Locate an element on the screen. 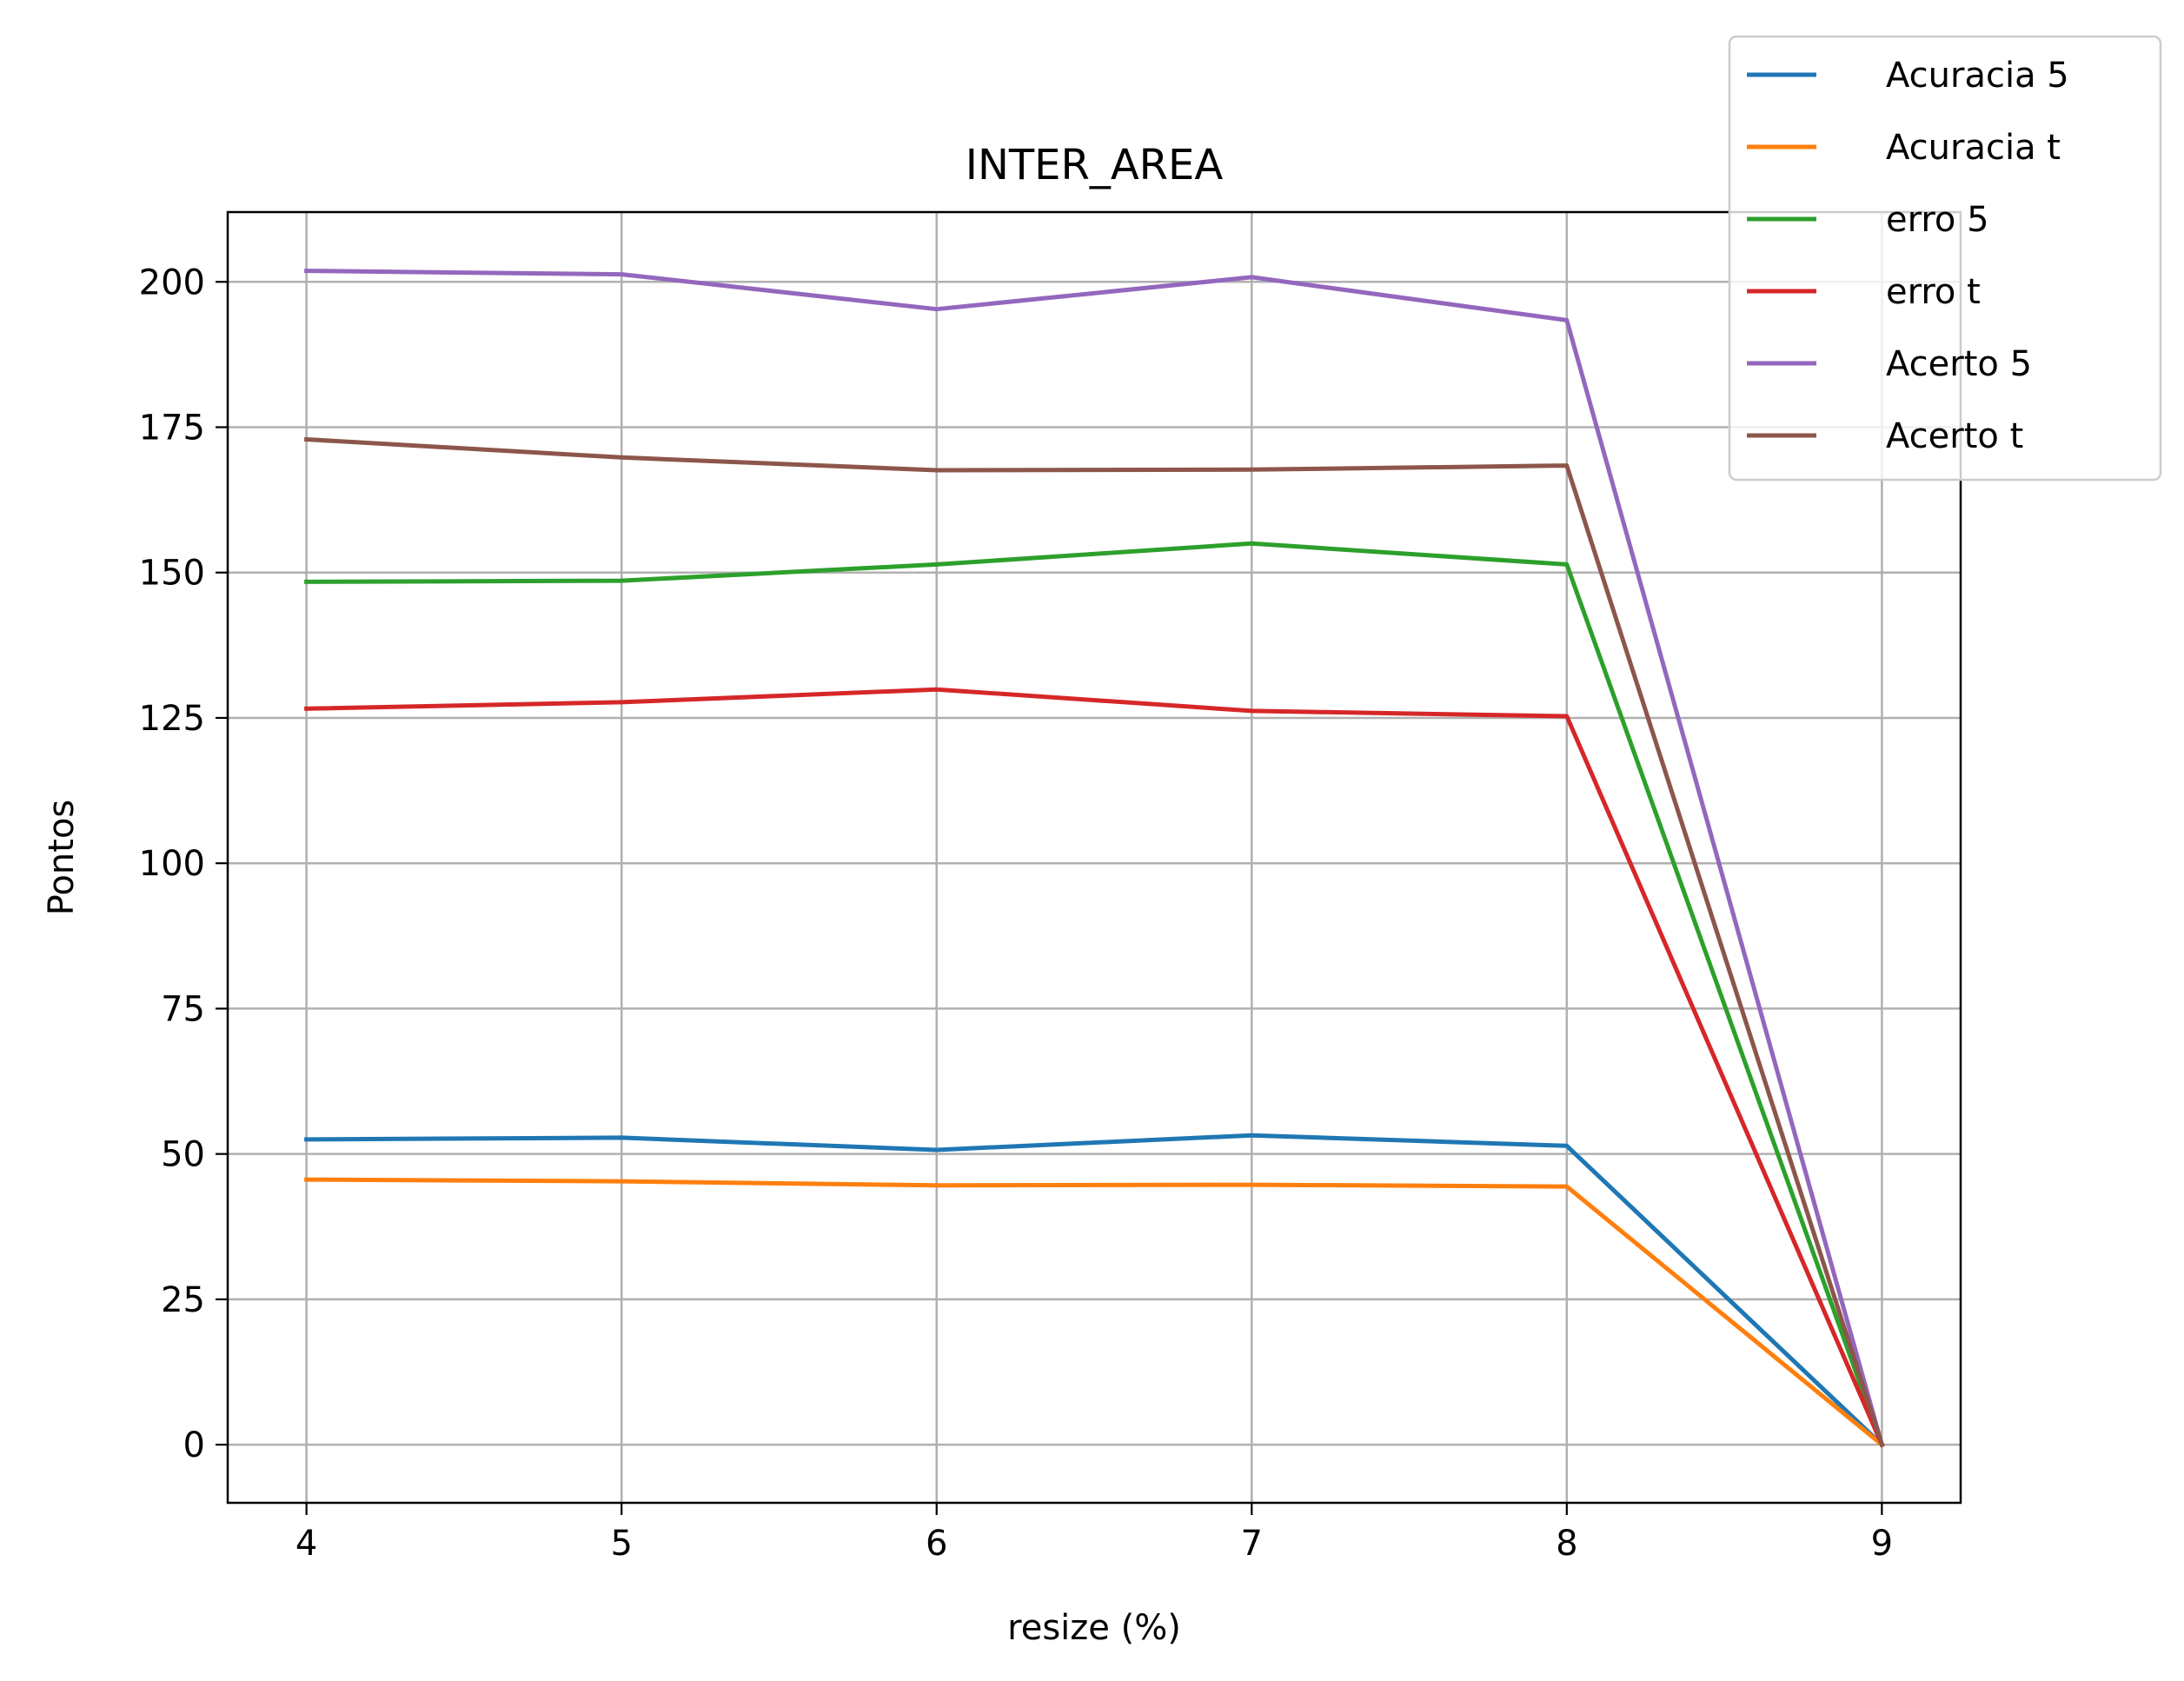  legend-label: Acuracia t is located at coordinates (1973, 148).